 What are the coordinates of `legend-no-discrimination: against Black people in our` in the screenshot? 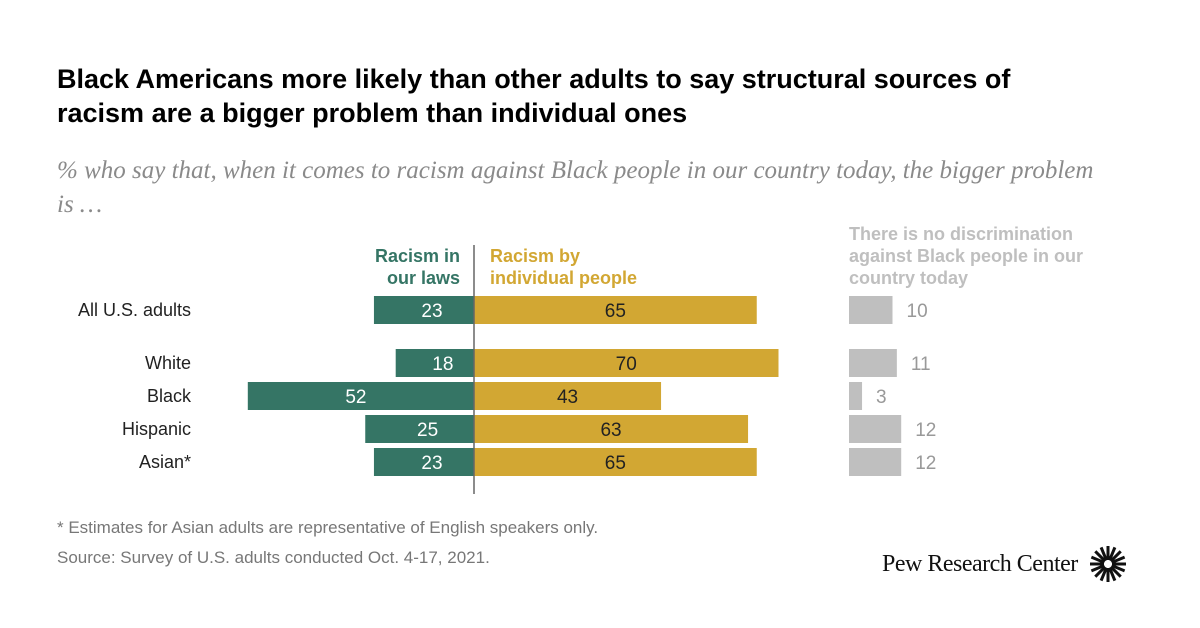 It's located at (966, 256).